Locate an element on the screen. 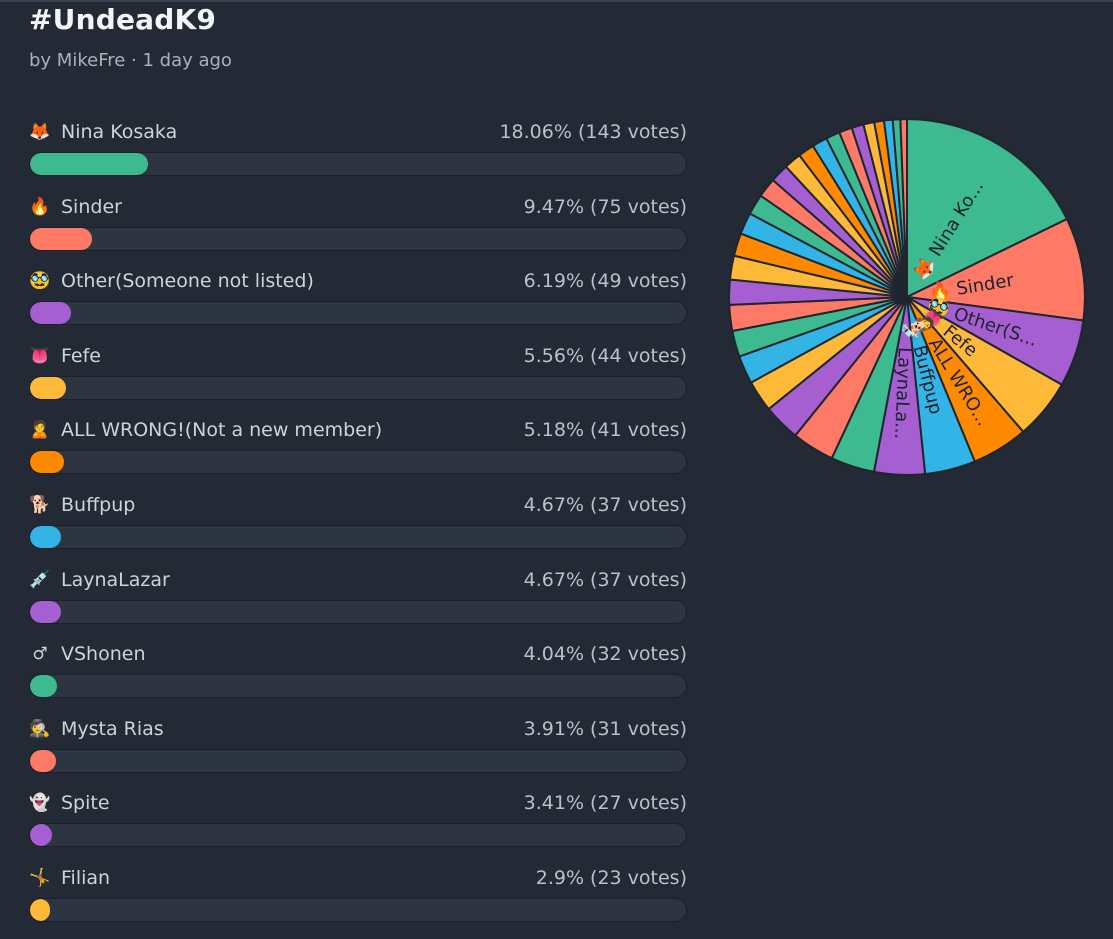  poll-option-name: Fefe is located at coordinates (81, 355).